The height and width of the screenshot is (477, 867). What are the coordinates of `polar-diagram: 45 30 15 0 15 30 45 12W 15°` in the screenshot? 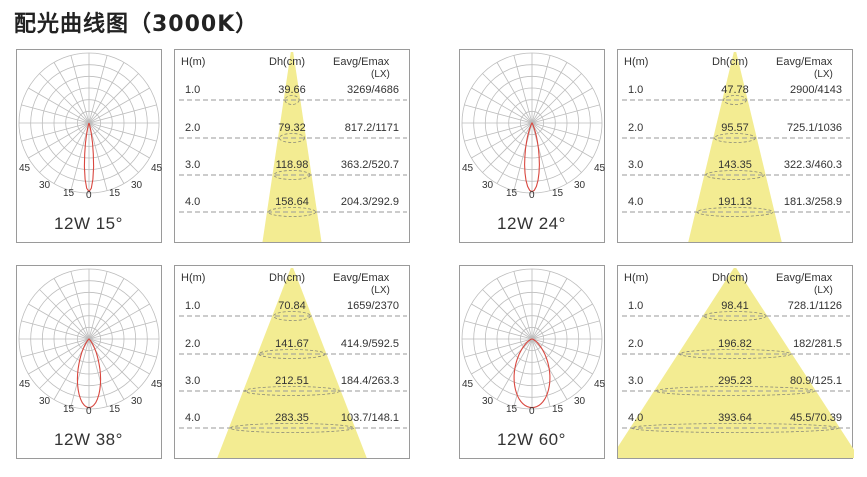 It's located at (89, 146).